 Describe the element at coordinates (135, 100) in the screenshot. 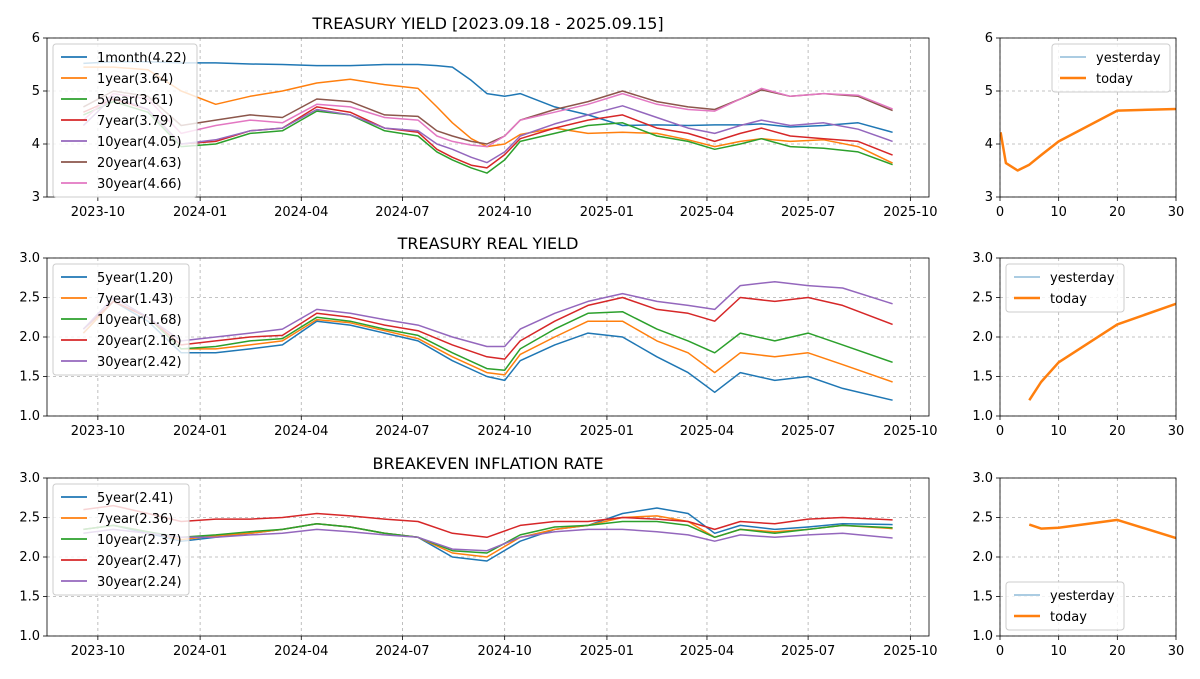

I see `legend-label: 5year(3.61)` at that location.